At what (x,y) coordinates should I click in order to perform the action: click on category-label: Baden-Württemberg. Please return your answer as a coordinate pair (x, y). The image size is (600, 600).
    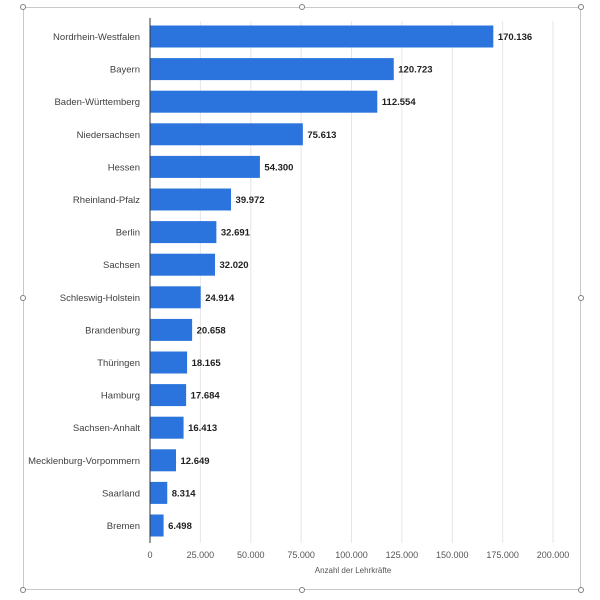
    Looking at the image, I should click on (97, 102).